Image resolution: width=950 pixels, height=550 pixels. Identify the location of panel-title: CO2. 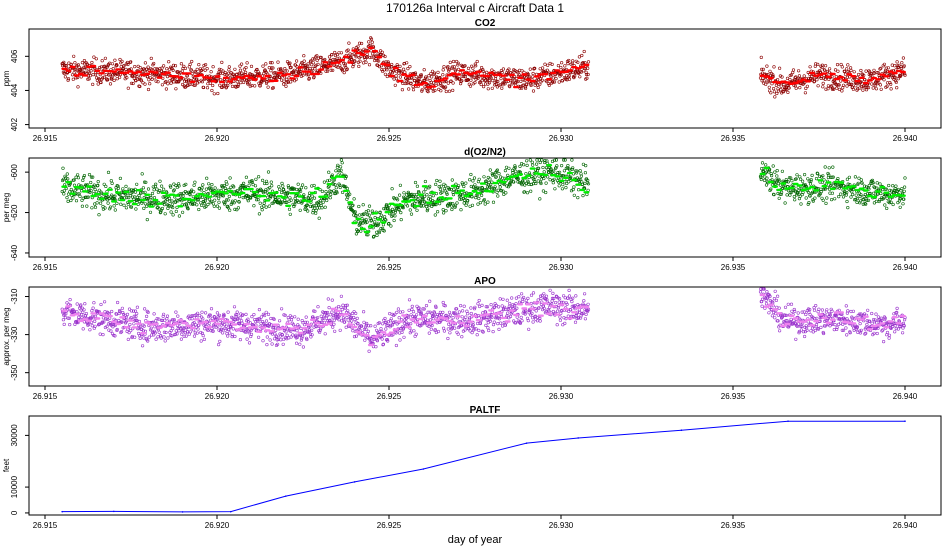
(485, 23).